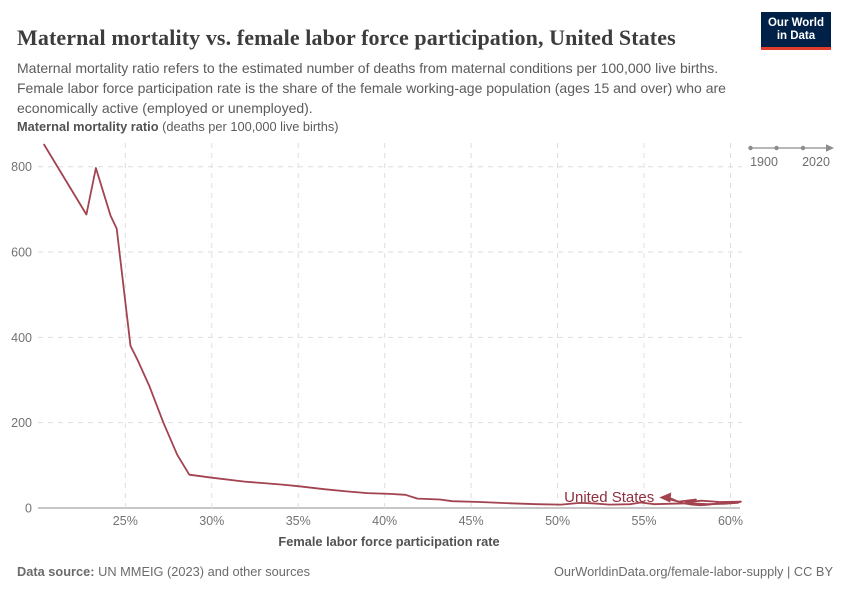 This screenshot has height=600, width=850. Describe the element at coordinates (298, 521) in the screenshot. I see `x-tick-label: 35%` at that location.